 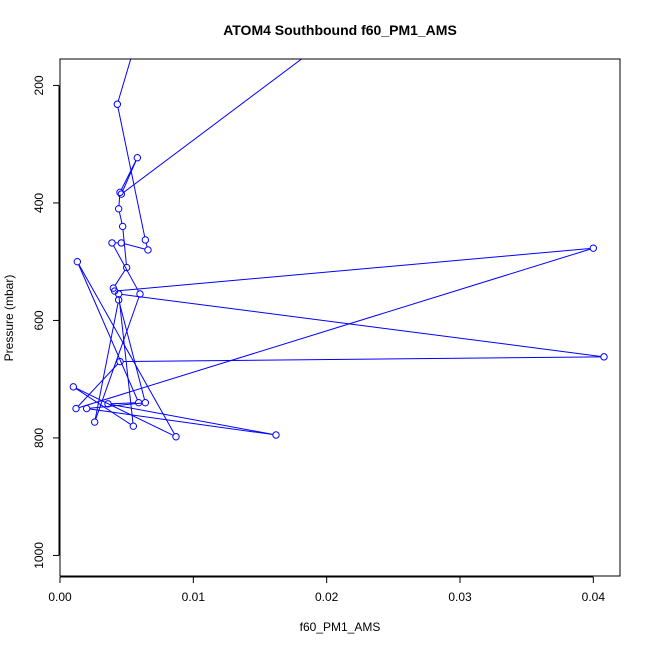 I want to click on y-tick-label: 800, so click(x=39, y=438).